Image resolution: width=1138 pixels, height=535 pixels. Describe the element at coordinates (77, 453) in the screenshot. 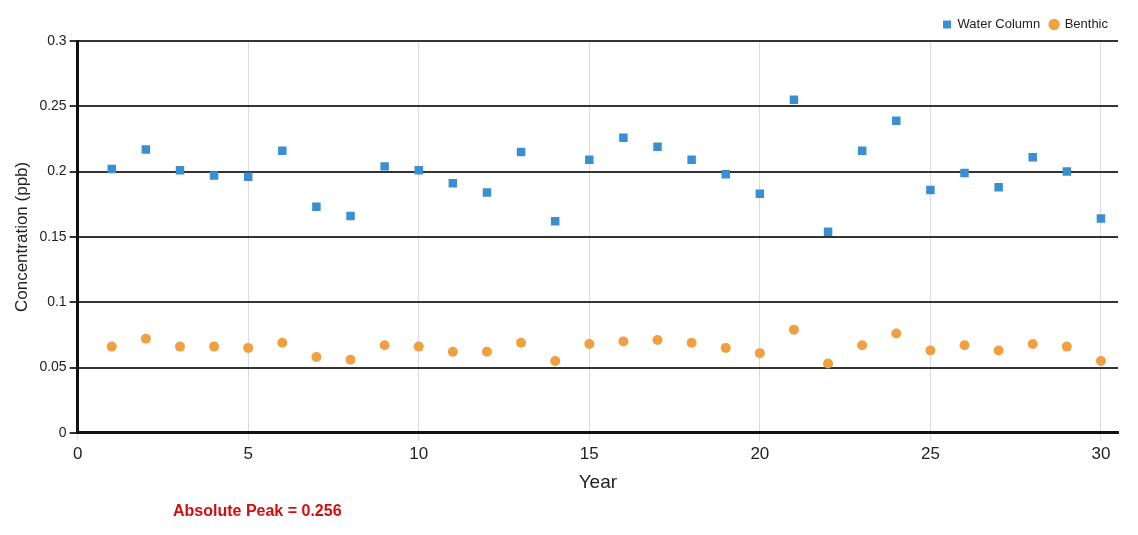

I see `x-tick-label: 0` at that location.